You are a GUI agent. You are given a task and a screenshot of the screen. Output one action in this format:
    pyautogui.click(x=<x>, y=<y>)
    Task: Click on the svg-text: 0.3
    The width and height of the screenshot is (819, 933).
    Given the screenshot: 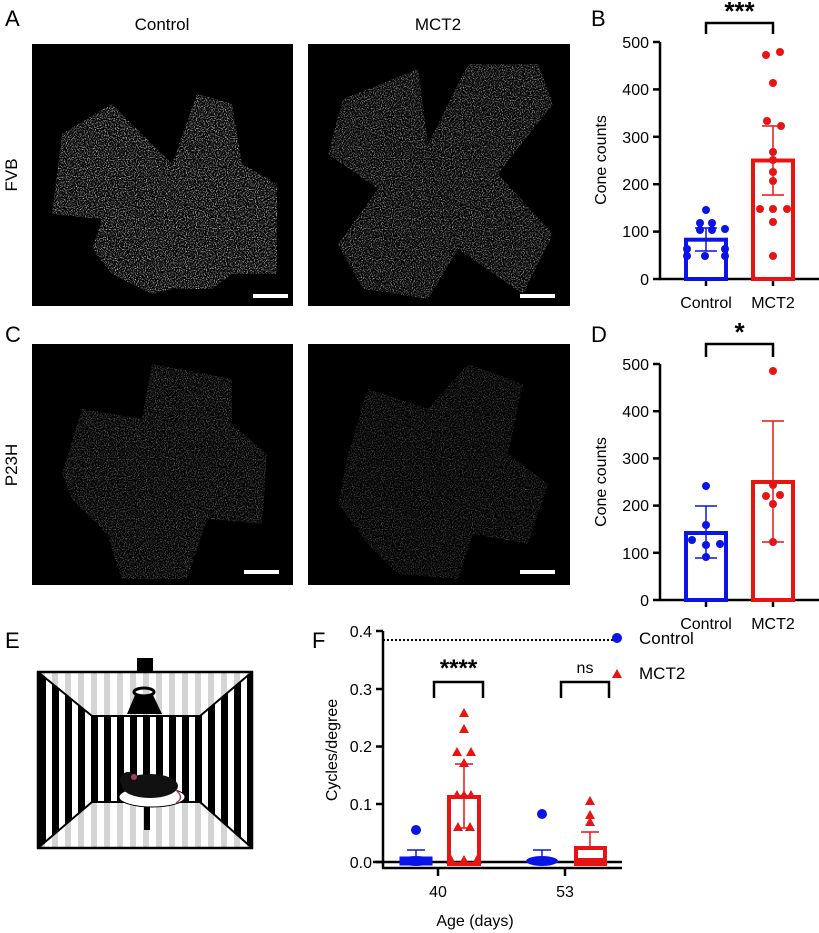 What is the action you would take?
    pyautogui.click(x=361, y=690)
    